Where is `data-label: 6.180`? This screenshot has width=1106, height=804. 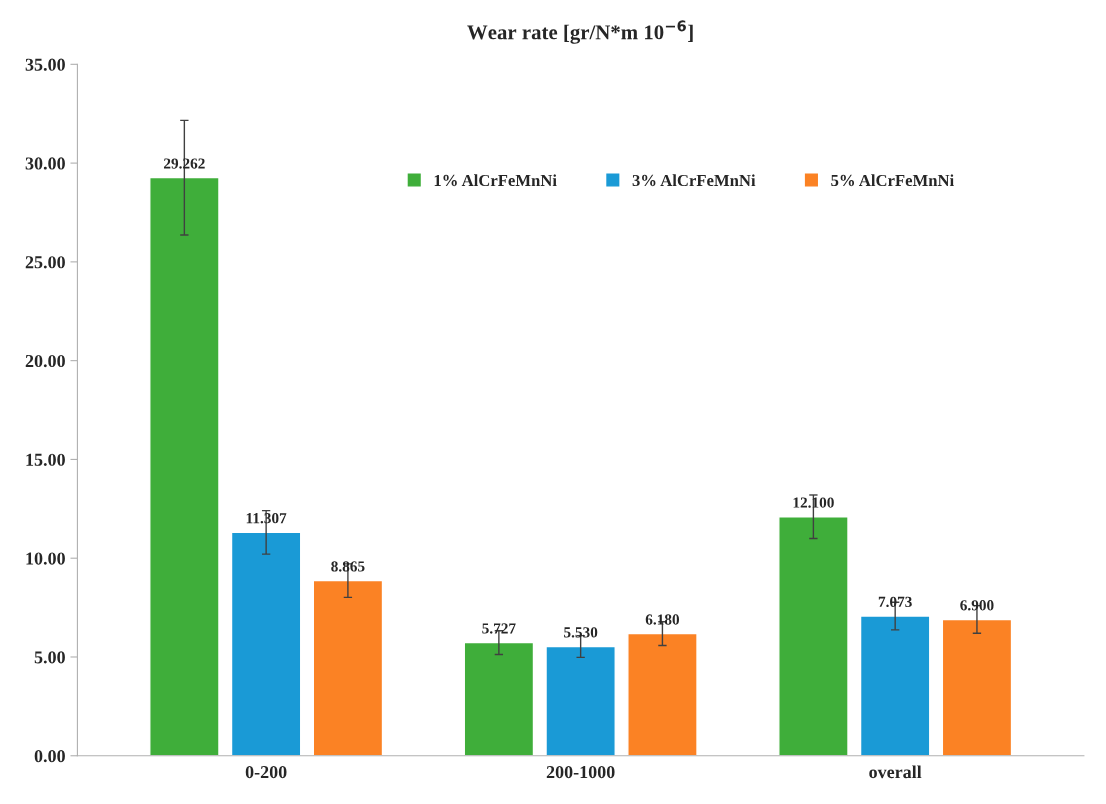 data-label: 6.180 is located at coordinates (662, 619).